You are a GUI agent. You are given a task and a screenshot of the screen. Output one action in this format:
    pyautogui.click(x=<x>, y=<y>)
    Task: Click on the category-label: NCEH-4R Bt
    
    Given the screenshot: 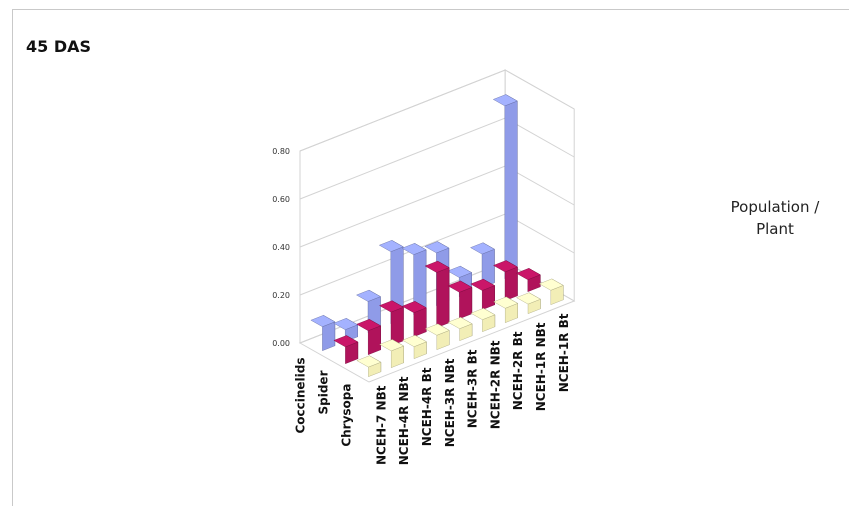 What is the action you would take?
    pyautogui.click(x=427, y=406)
    